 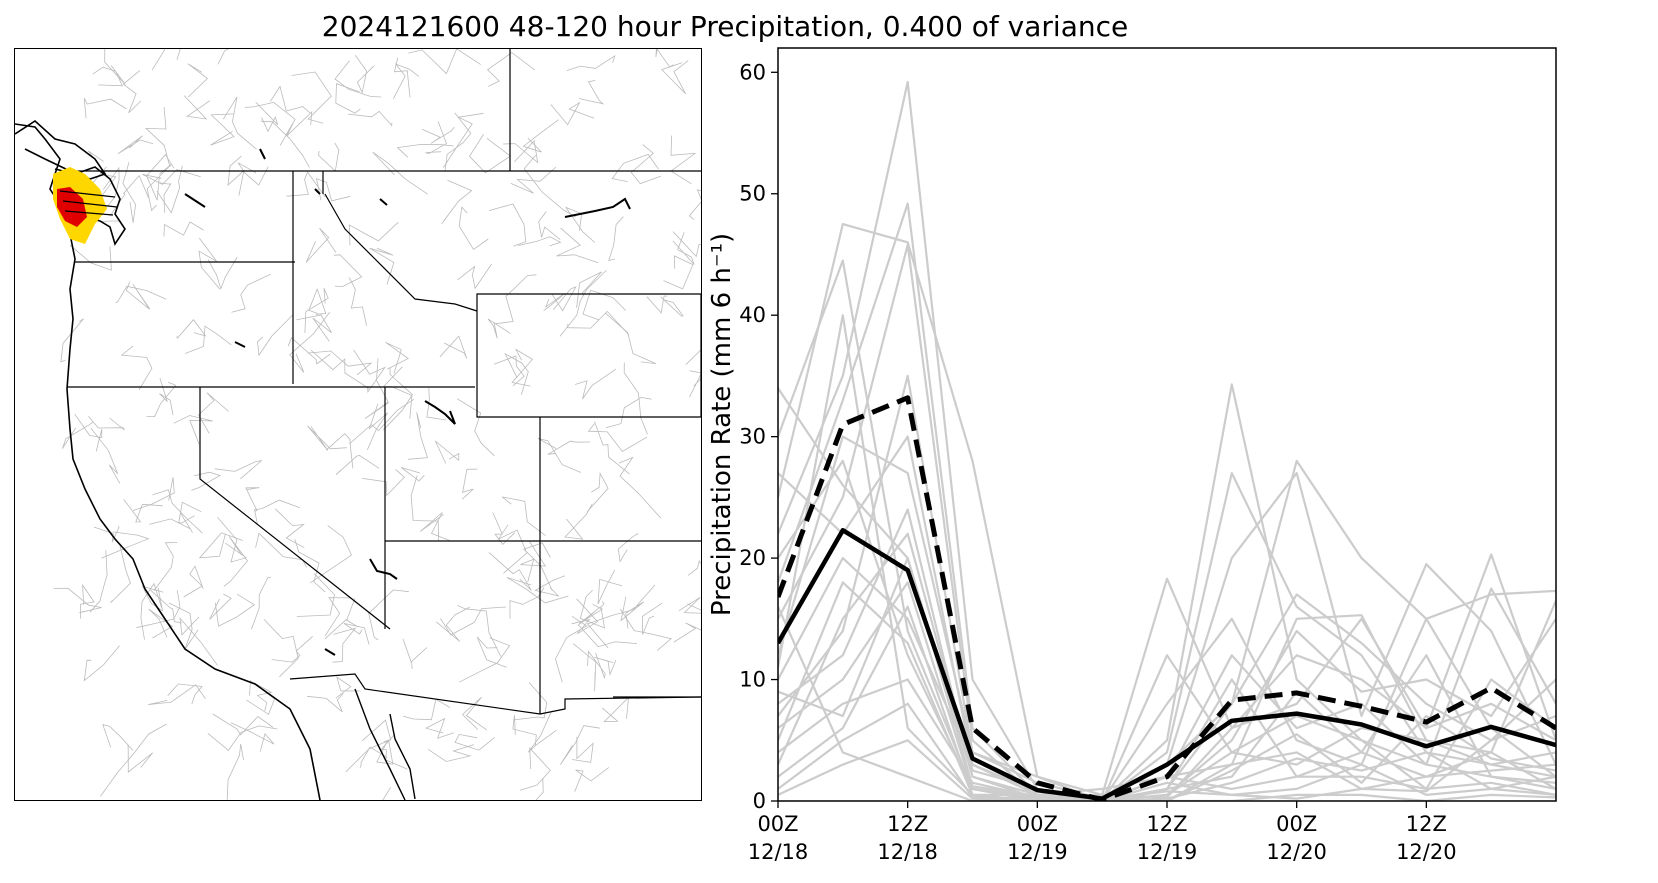 I want to click on y-tick-label: 30, so click(x=752, y=437).